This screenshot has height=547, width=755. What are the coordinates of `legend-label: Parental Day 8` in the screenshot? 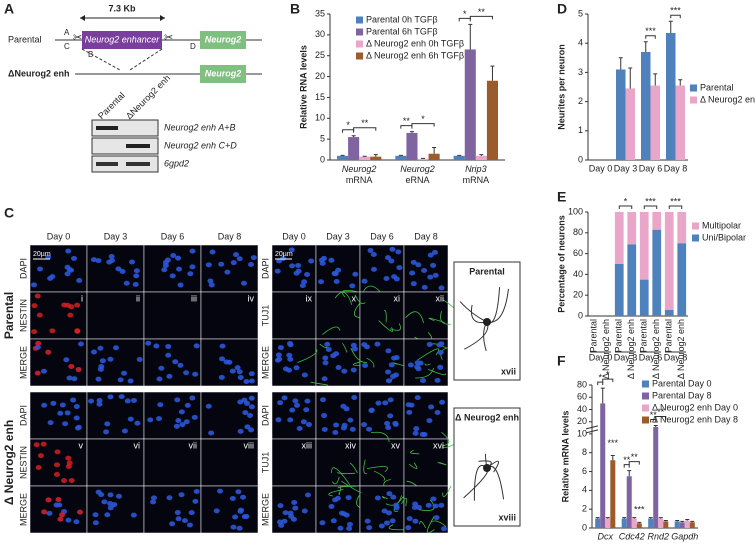 It's located at (682, 395).